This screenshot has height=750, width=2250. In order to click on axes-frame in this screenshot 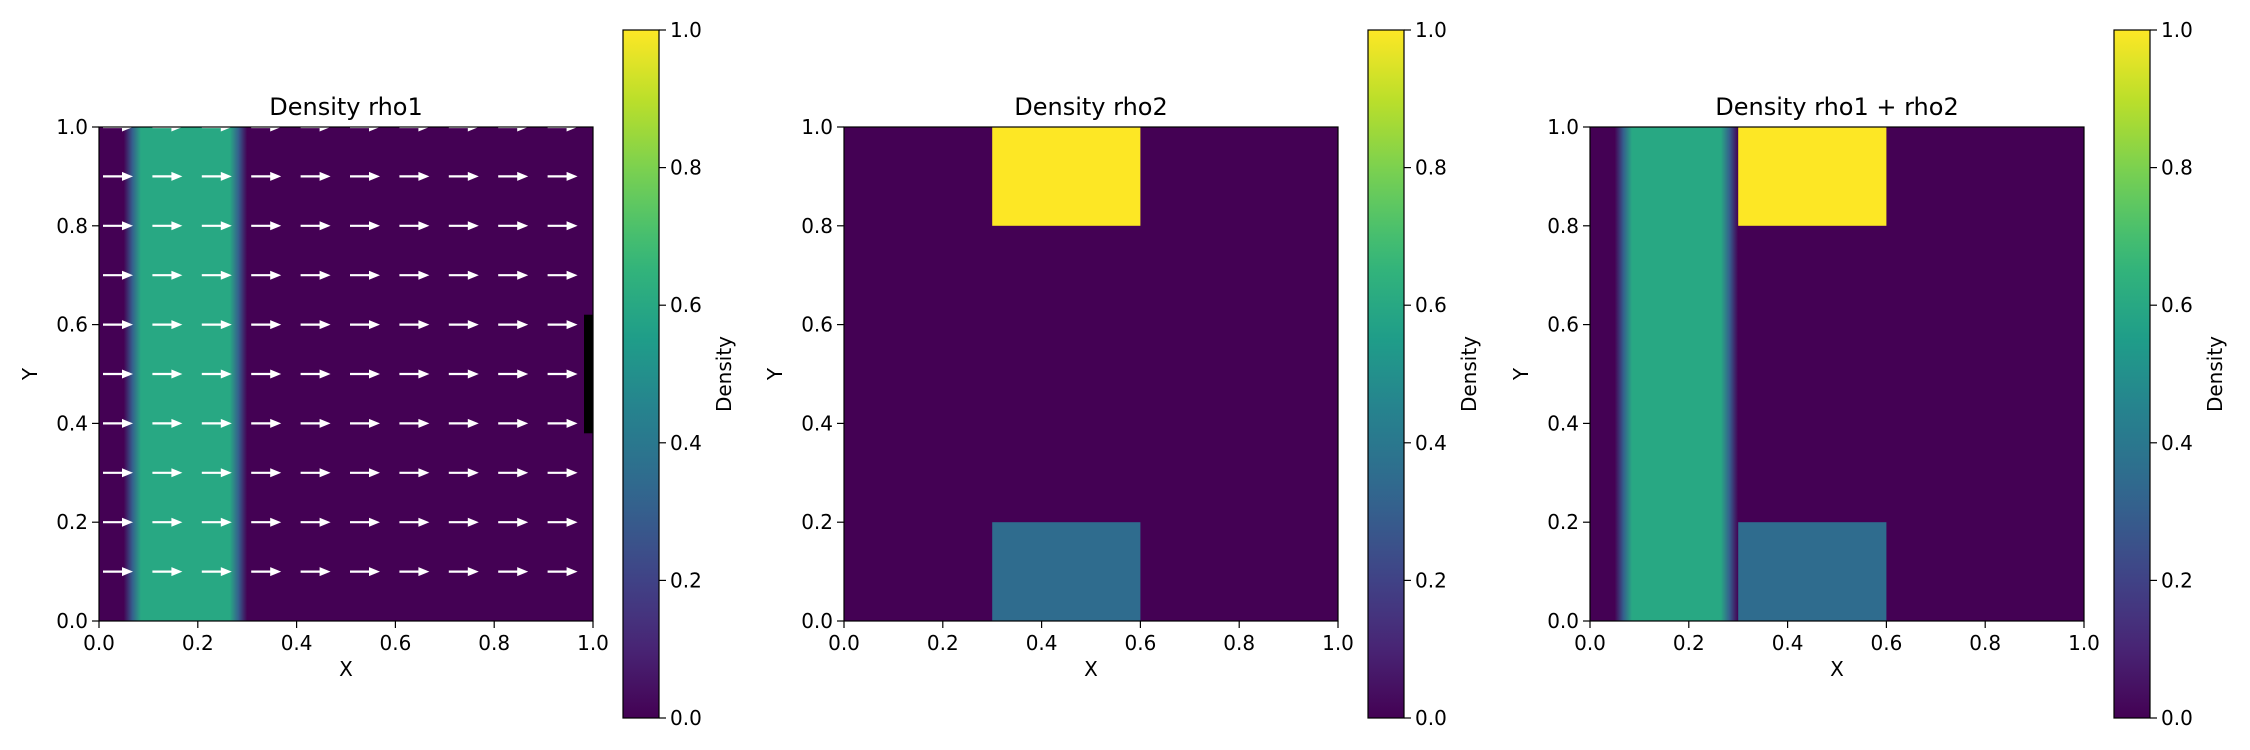, I will do `click(1837, 374)`.